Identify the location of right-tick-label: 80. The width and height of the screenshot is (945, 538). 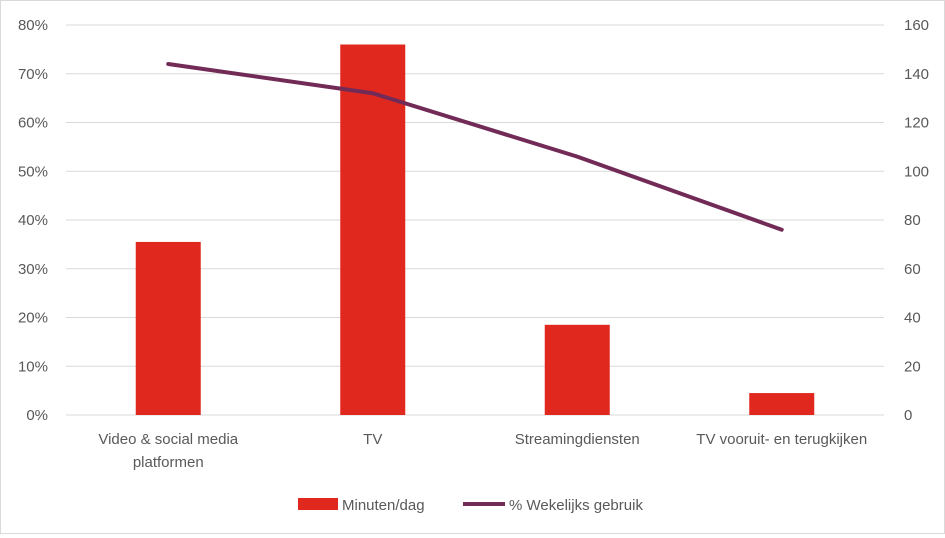
(912, 220).